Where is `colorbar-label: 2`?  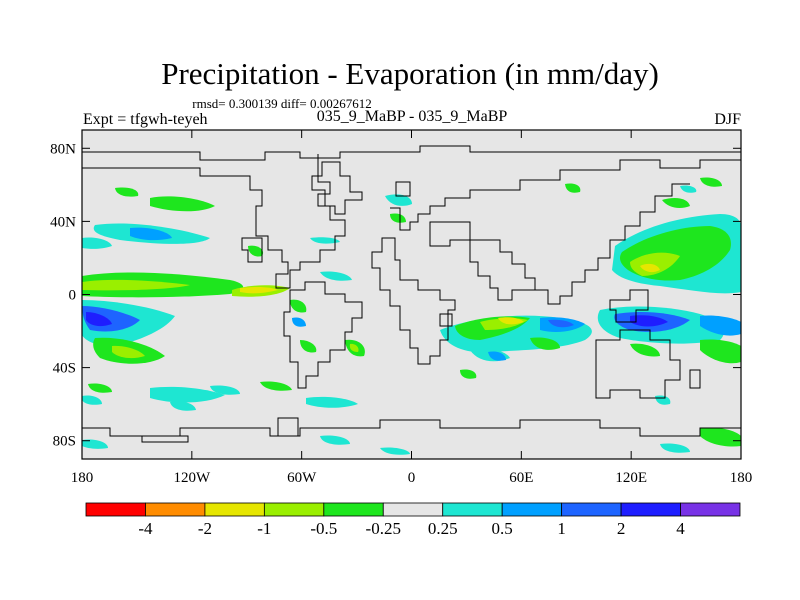
colorbar-label: 2 is located at coordinates (621, 528).